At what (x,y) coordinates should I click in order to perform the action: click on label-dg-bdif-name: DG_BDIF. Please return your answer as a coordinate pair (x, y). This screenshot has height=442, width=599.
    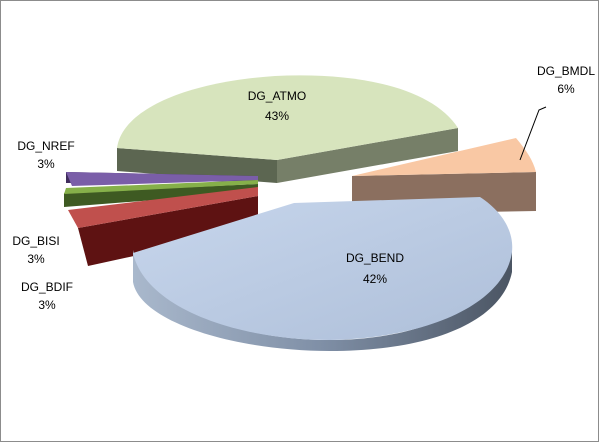
    Looking at the image, I should click on (47, 287).